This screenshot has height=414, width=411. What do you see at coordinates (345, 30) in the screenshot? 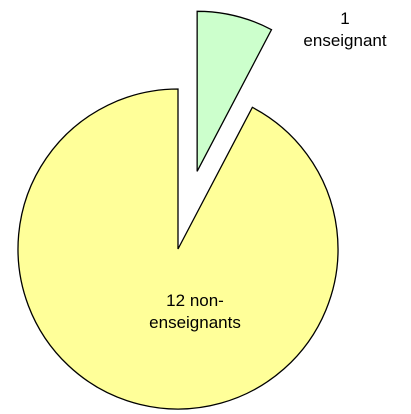
I see `slice-label: 1 enseignant` at bounding box center [345, 30].